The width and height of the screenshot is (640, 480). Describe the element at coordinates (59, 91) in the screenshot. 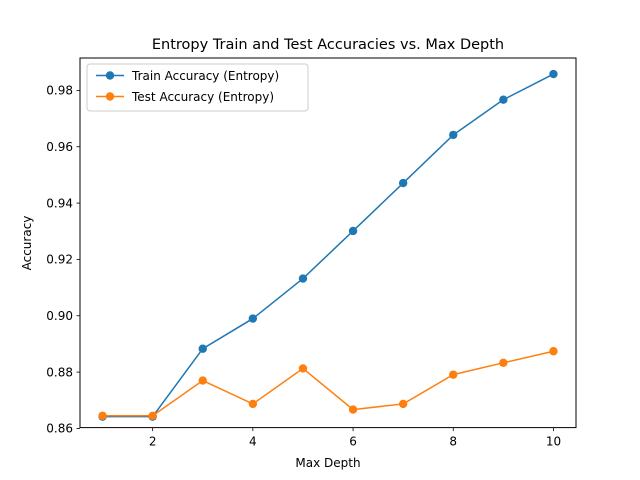

I see `y-tick-label: 0.98` at that location.